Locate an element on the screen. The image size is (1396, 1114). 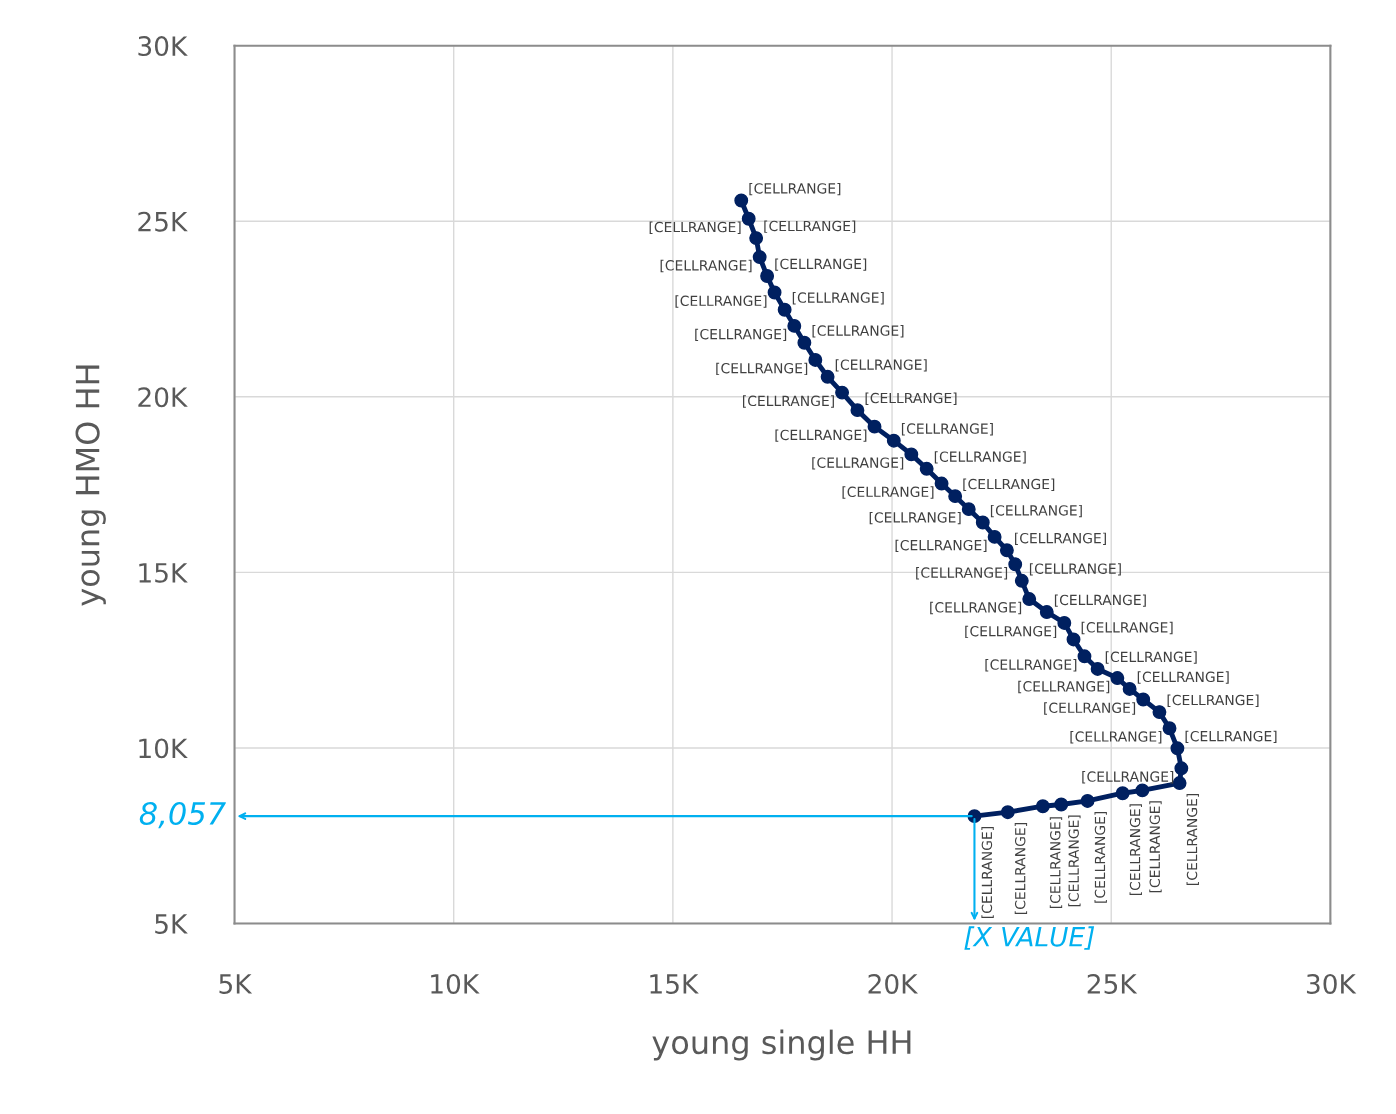
y-tick-label: 15K is located at coordinates (163, 573).